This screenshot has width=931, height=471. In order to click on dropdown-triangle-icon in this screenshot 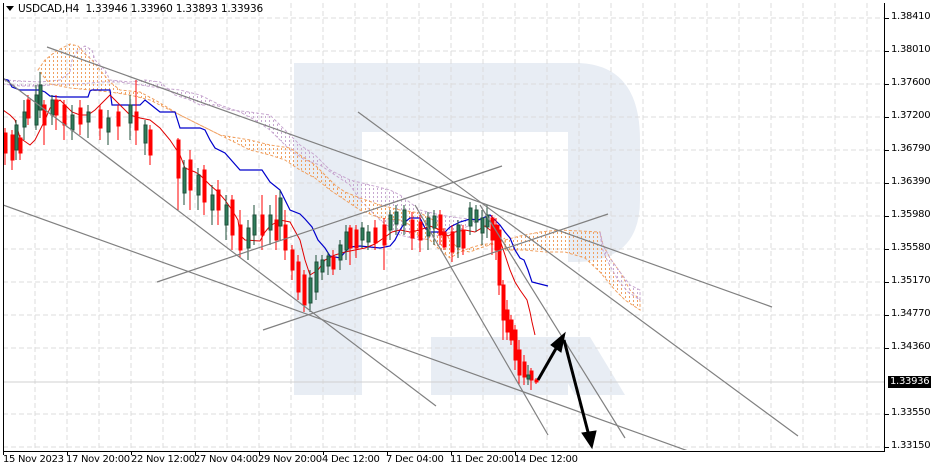, I will do `click(10, 8)`.